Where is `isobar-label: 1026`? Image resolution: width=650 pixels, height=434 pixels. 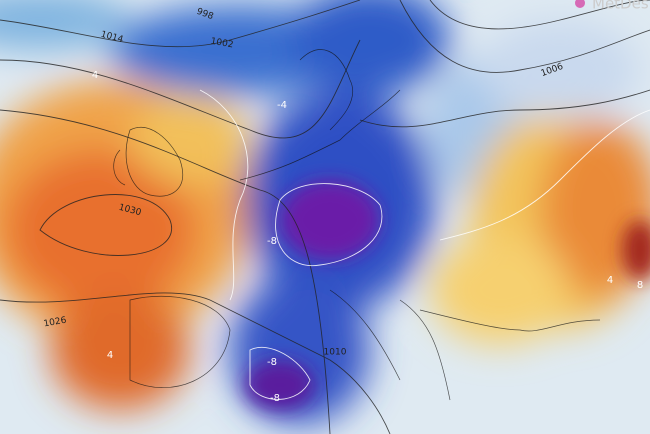
isobar-label: 1026 is located at coordinates (55, 323).